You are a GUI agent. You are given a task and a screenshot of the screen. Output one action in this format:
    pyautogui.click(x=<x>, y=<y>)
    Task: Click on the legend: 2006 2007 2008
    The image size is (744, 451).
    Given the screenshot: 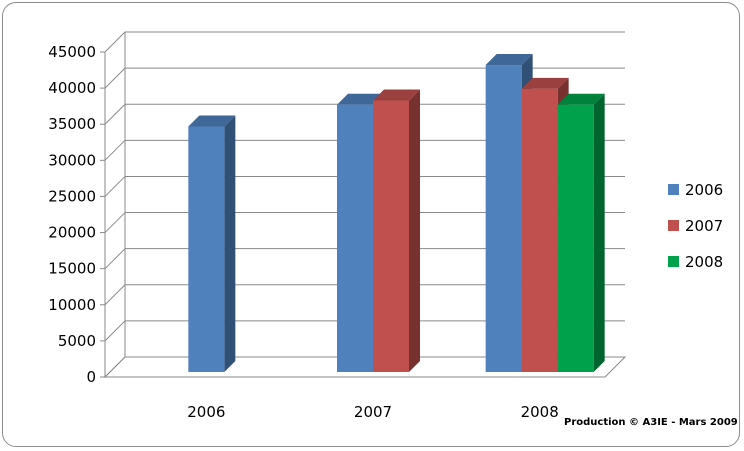 What is the action you would take?
    pyautogui.click(x=695, y=226)
    